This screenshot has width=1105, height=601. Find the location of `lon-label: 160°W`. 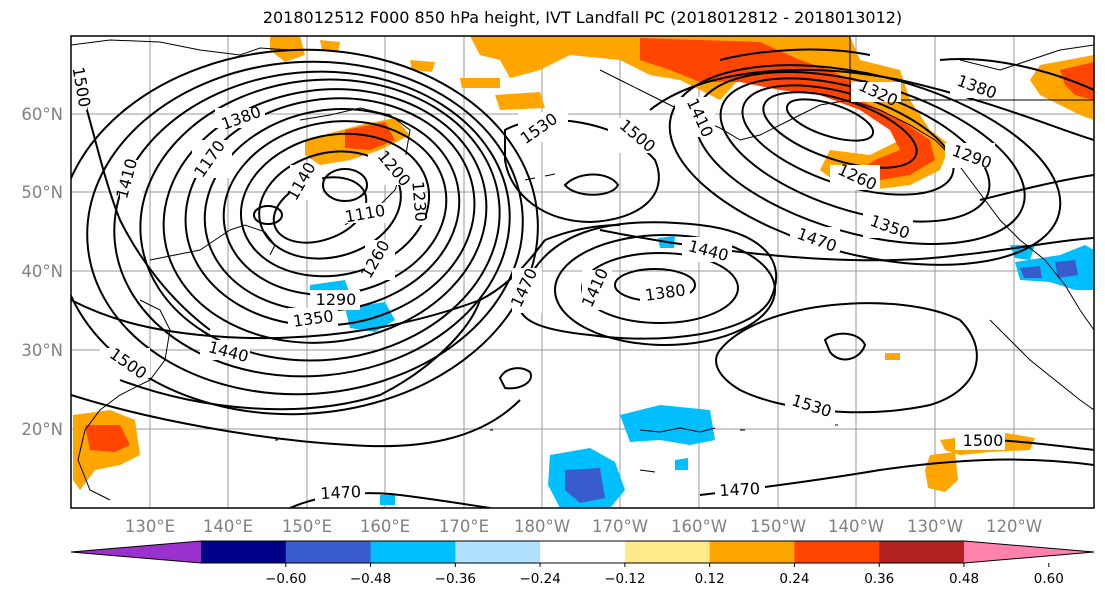

lon-label: 160°W is located at coordinates (699, 526).